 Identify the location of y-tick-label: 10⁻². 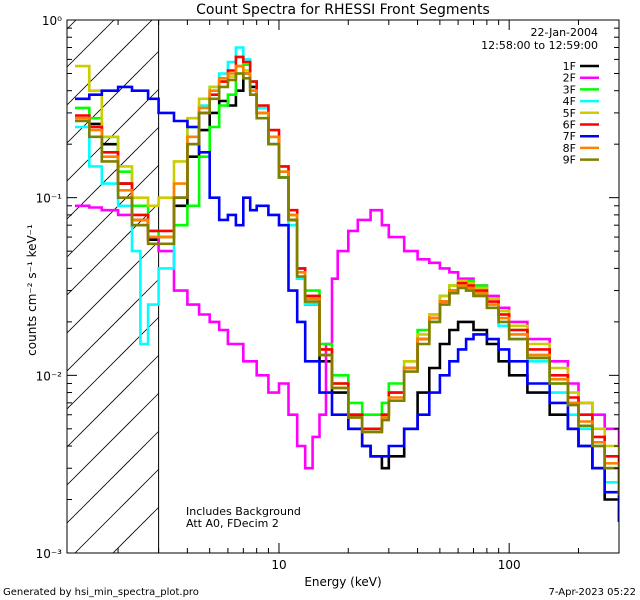
(49, 376).